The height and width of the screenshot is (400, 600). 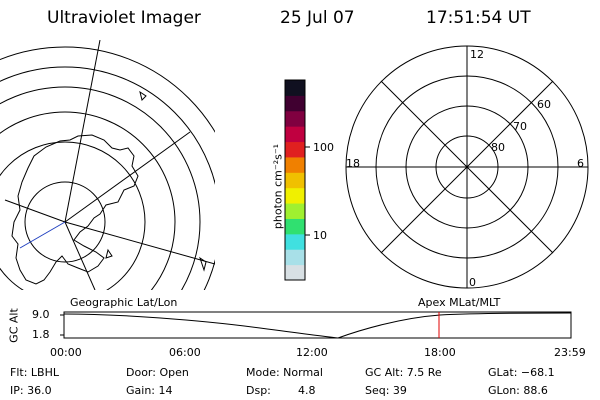 I want to click on timeline-xtick-2359: 23:59, so click(x=570, y=352).